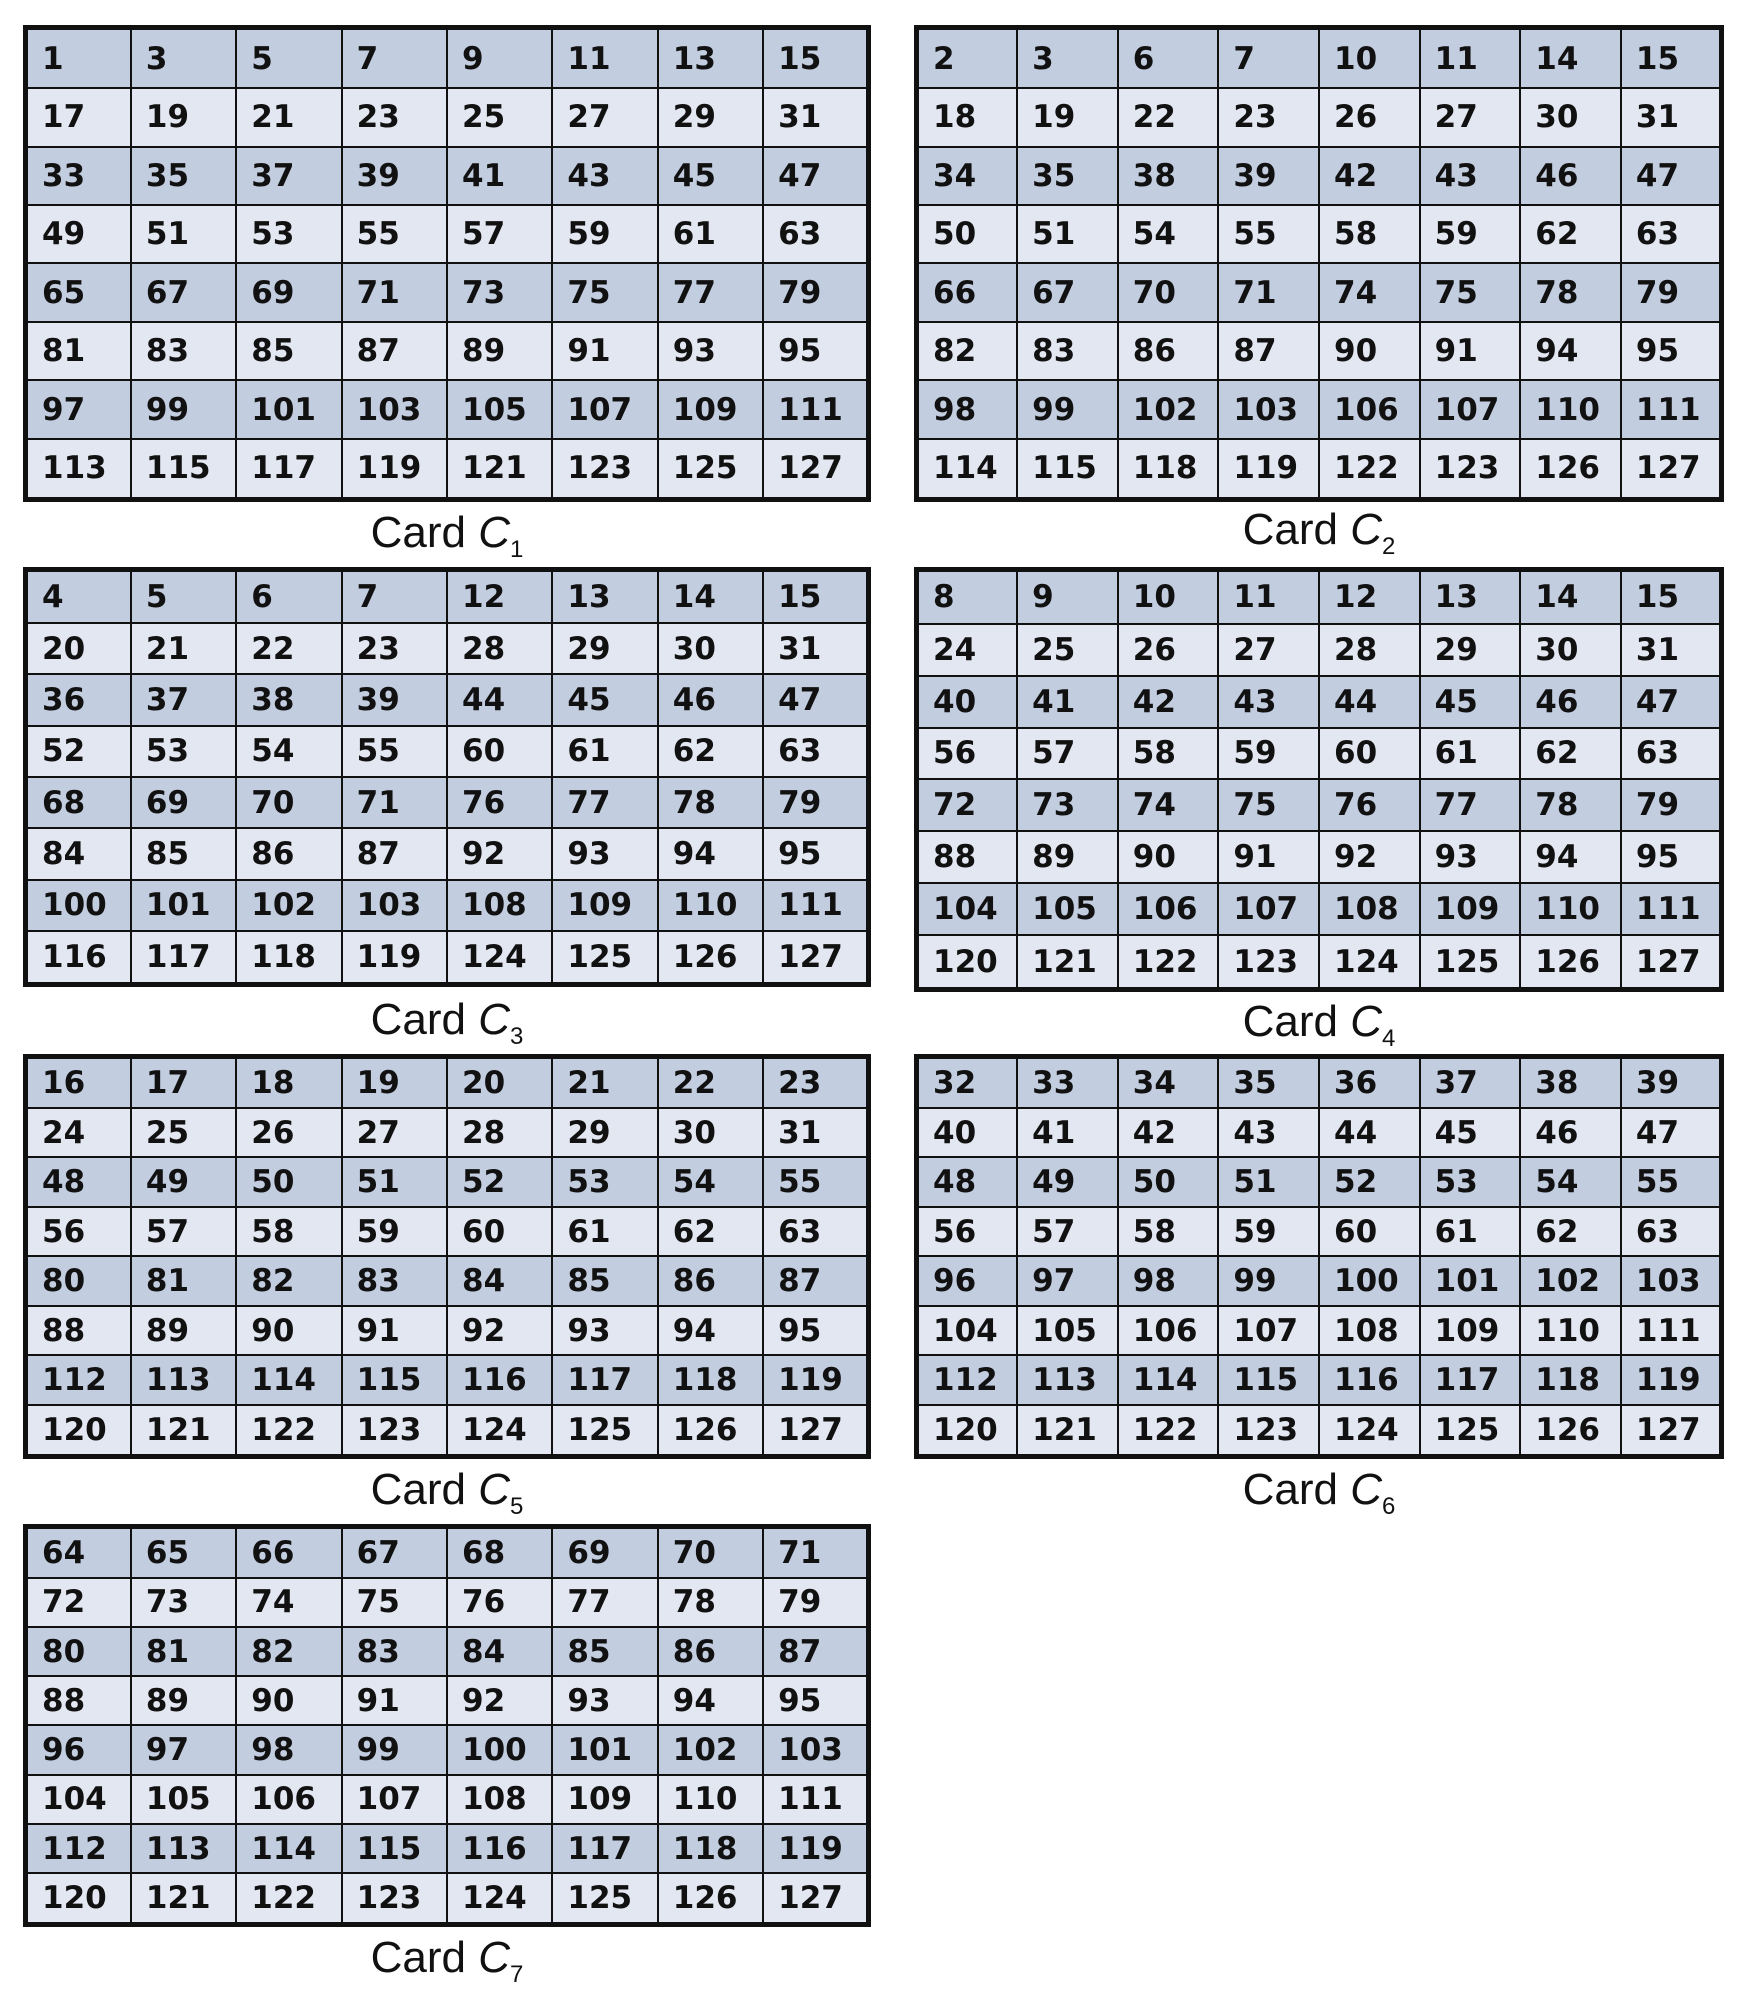  Describe the element at coordinates (1168, 909) in the screenshot. I see `card-cell: 106` at that location.